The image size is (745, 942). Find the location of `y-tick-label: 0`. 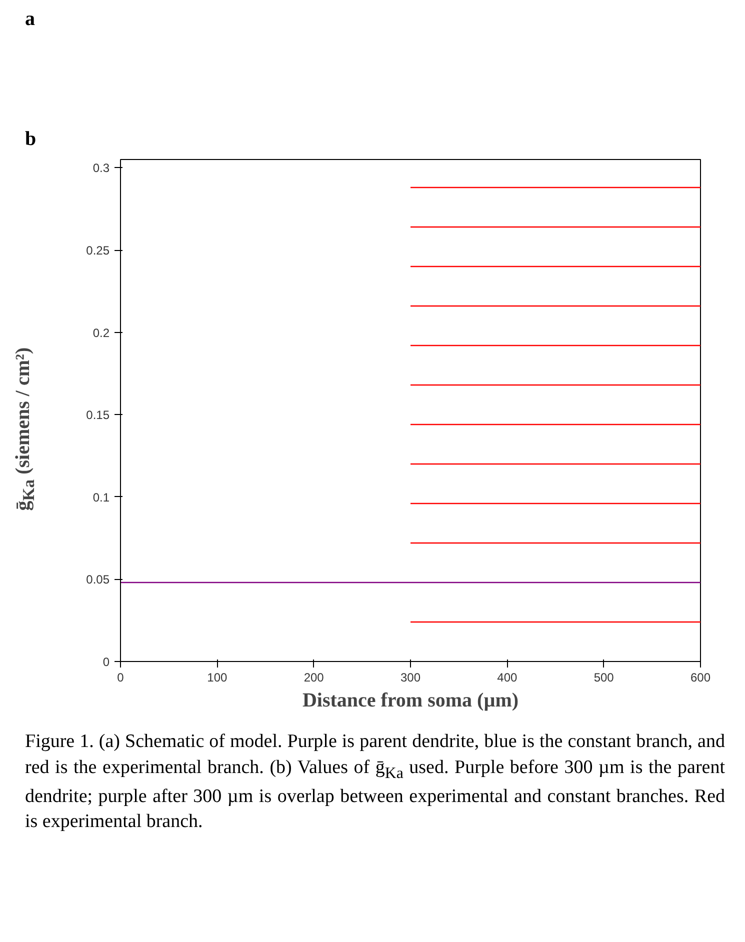

y-tick-label: 0 is located at coordinates (106, 662).